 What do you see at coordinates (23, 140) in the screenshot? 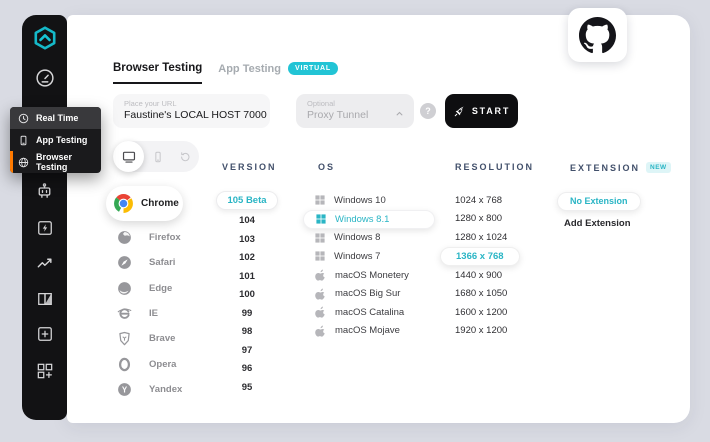
I see `mobile-icon` at bounding box center [23, 140].